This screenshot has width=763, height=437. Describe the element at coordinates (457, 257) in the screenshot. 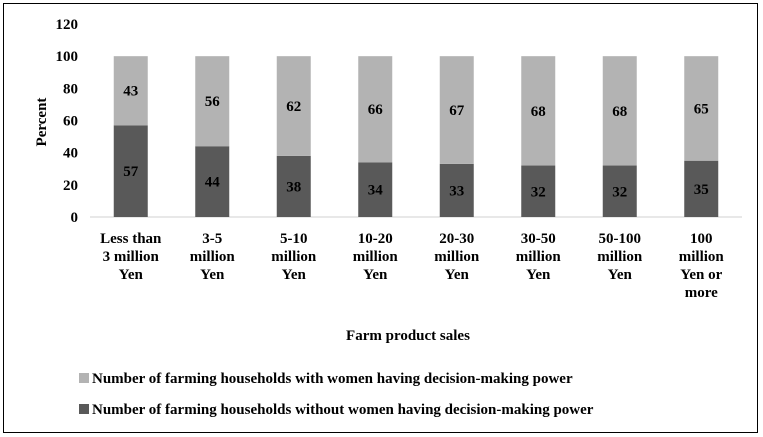

I see `x-category-label: 20-30 million Yen` at that location.